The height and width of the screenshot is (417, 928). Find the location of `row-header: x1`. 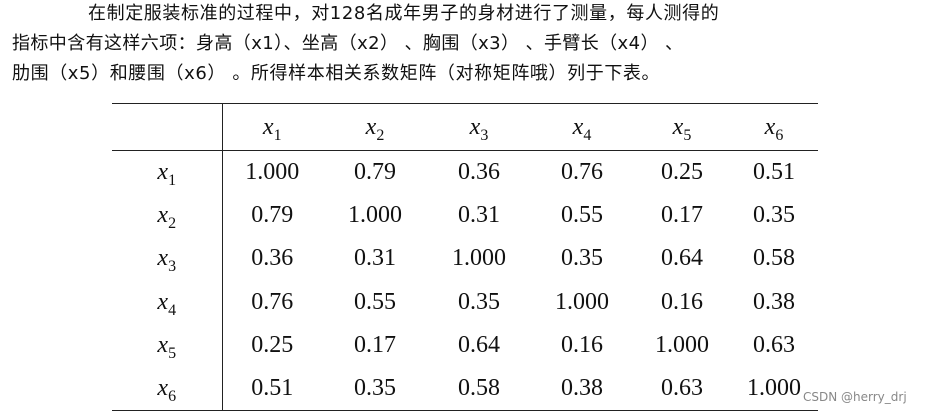

row-header: x1 is located at coordinates (167, 172).